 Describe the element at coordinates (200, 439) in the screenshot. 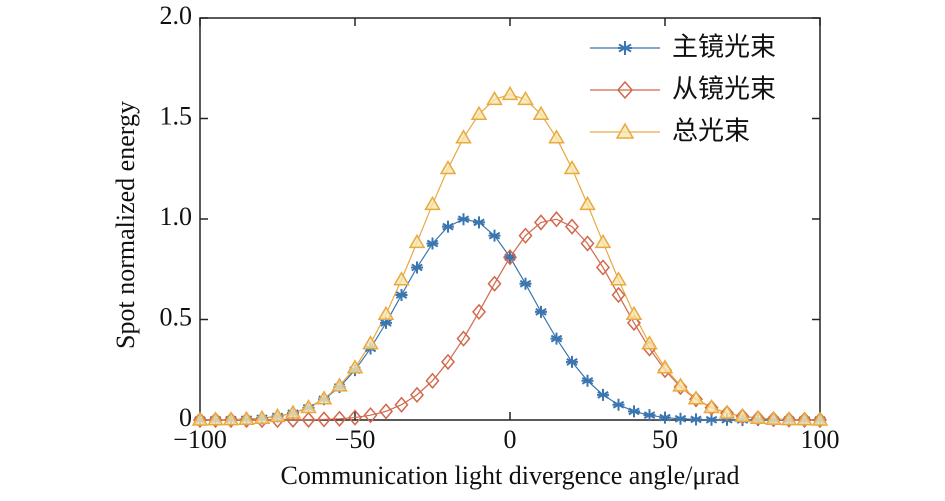

I see `x-tick-label: −100` at that location.